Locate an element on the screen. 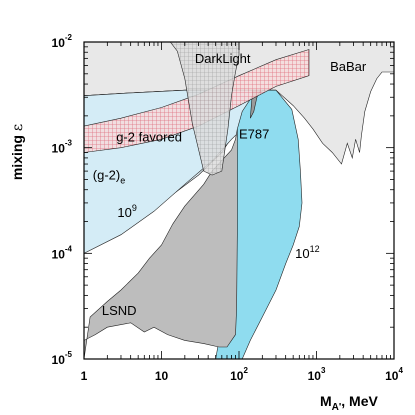  region-darklight is located at coordinates (204, 109).